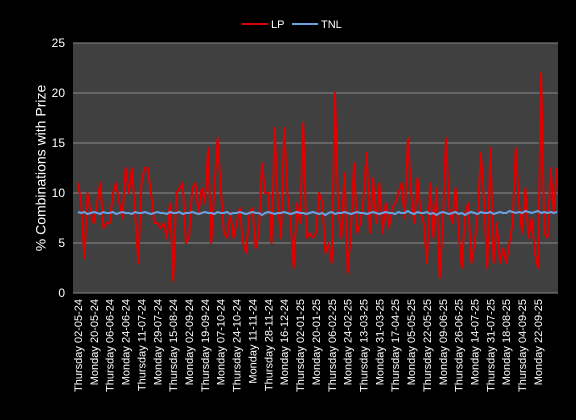 The image size is (576, 420). I want to click on x-tick-label: Monday 07-10-24, so click(222, 342).